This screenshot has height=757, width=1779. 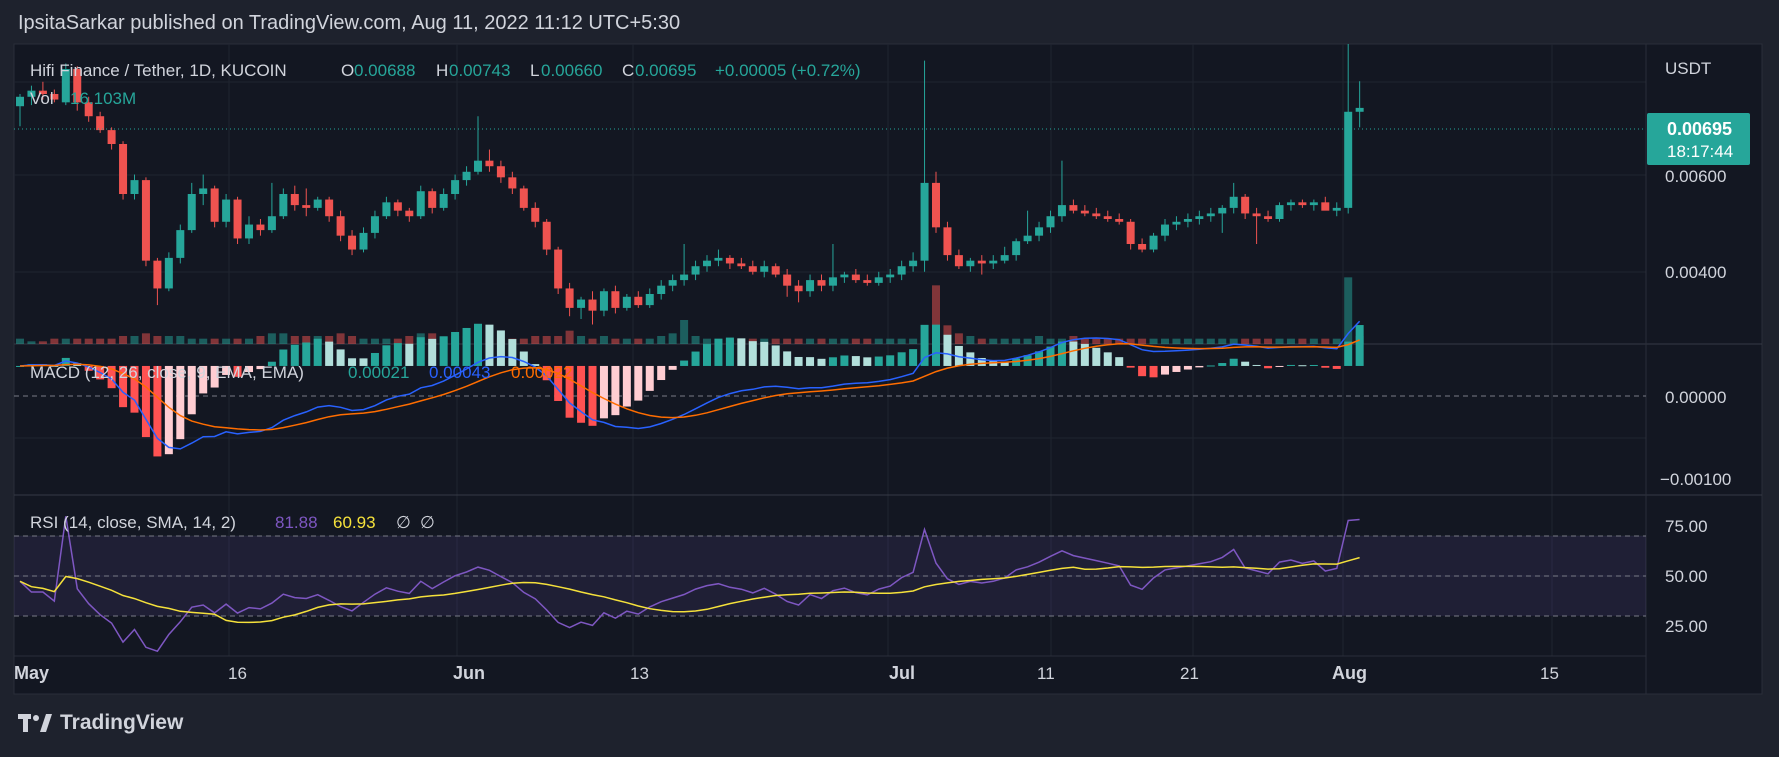 I want to click on rsi-tick-1: 50.00, so click(x=1686, y=576).